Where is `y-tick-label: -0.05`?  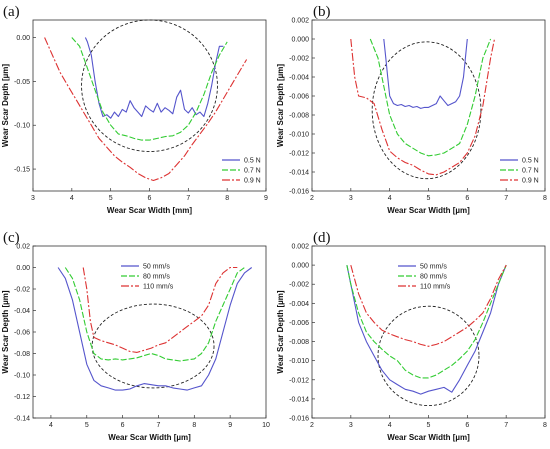 y-tick-label: -0.05 is located at coordinates (22, 82).